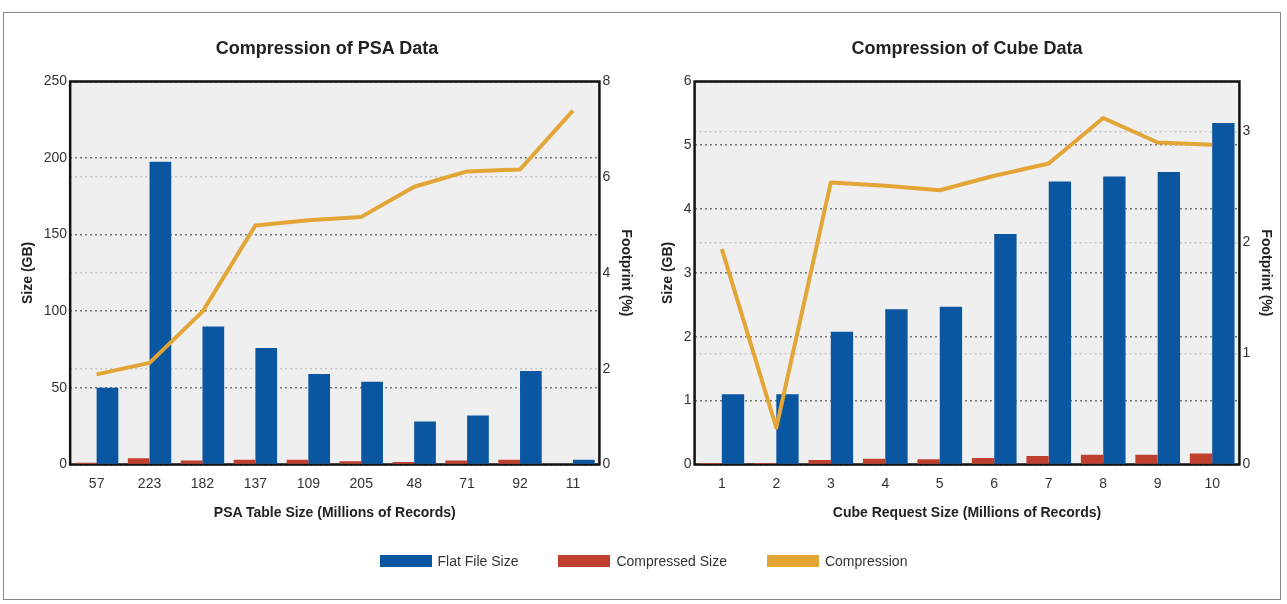 Image resolution: width=1287 pixels, height=604 pixels. I want to click on chart-title: Compression of Cube Data, so click(967, 48).